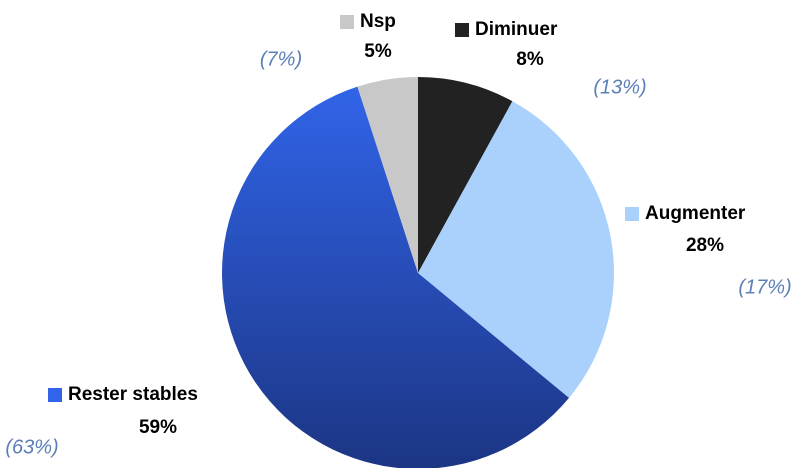 The image size is (807, 468). I want to click on annotation: (17%), so click(764, 287).